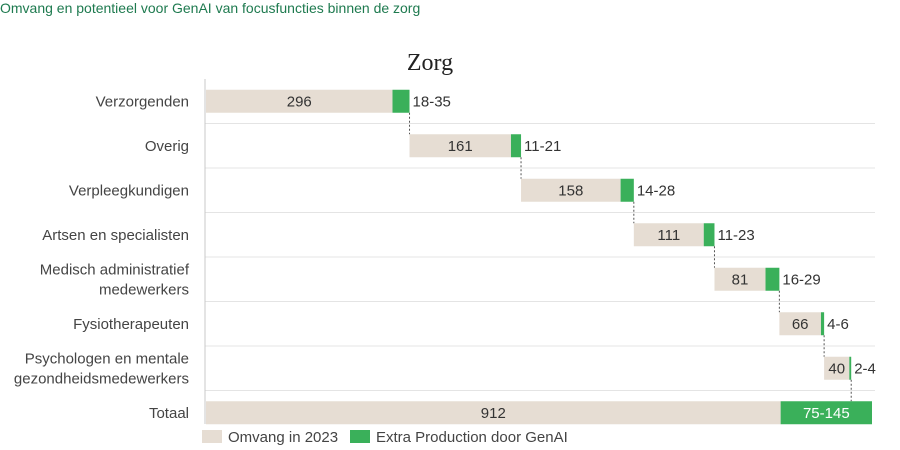 The image size is (900, 450). What do you see at coordinates (432, 101) in the screenshot?
I see `data-label-genai: 18-35` at bounding box center [432, 101].